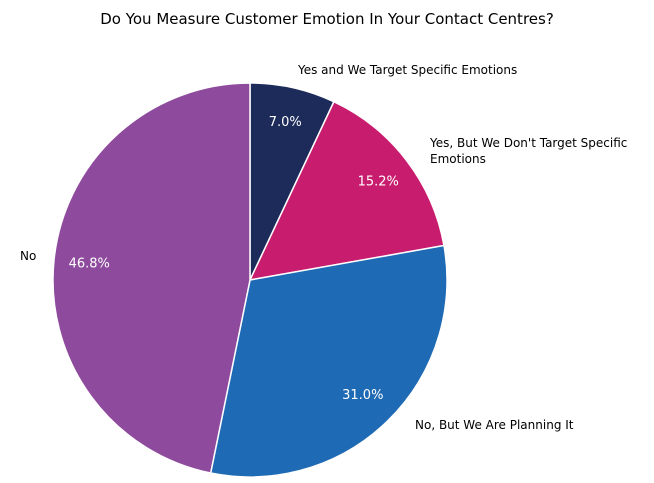 This screenshot has height=483, width=654. Describe the element at coordinates (494, 425) in the screenshot. I see `category-label: No, But We Are Planning It` at that location.